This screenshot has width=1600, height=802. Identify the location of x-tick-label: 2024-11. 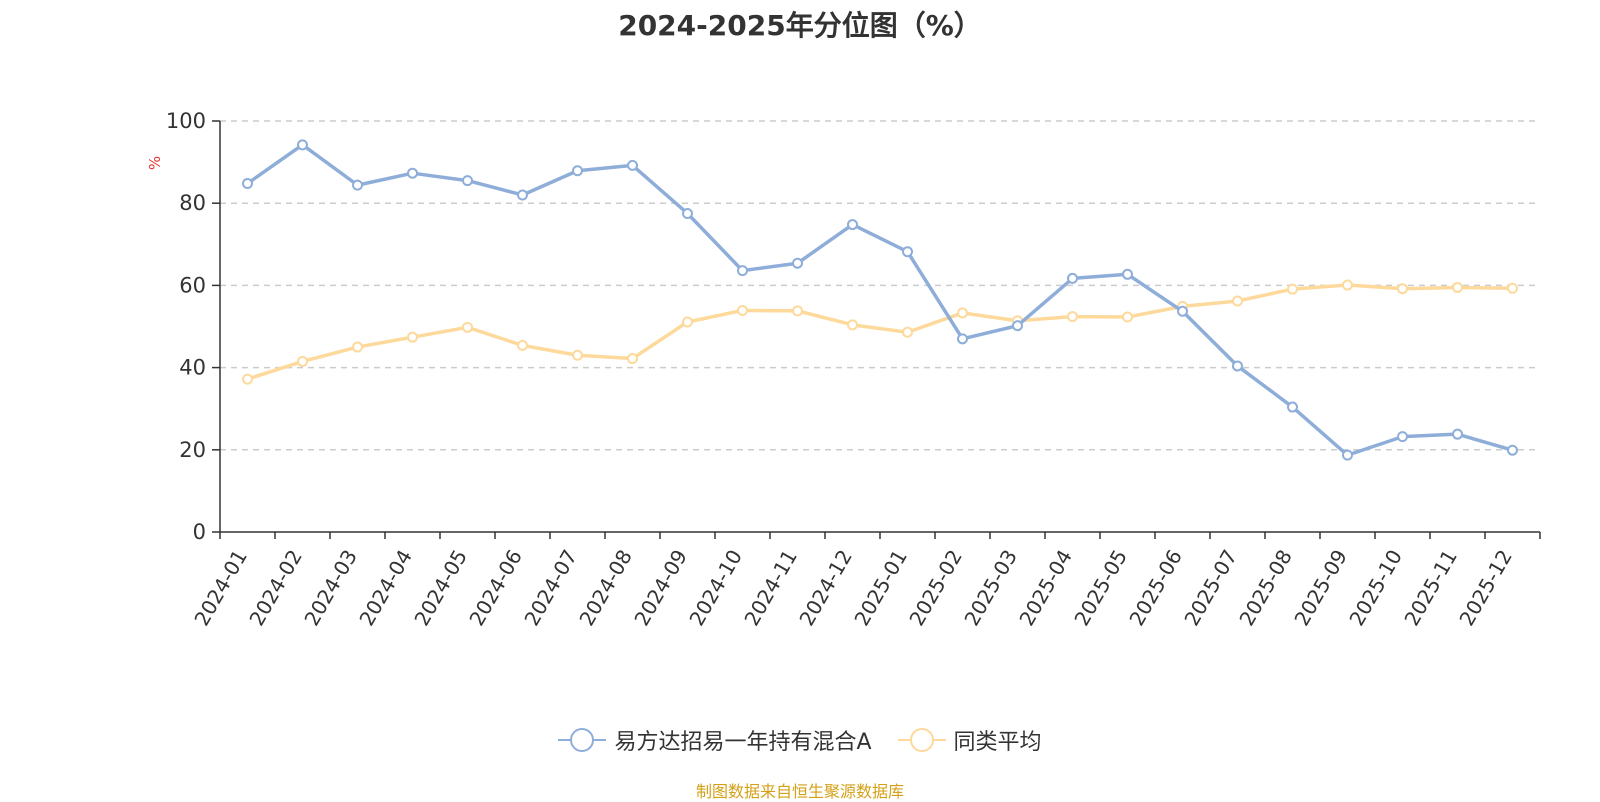
(770, 588).